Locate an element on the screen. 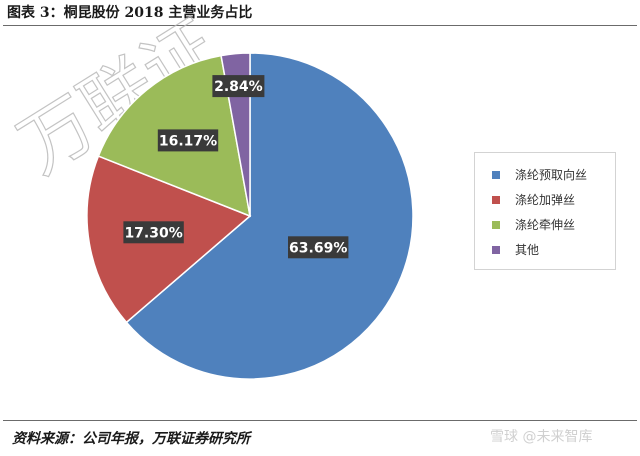  data-label: 17.30% is located at coordinates (153, 232).